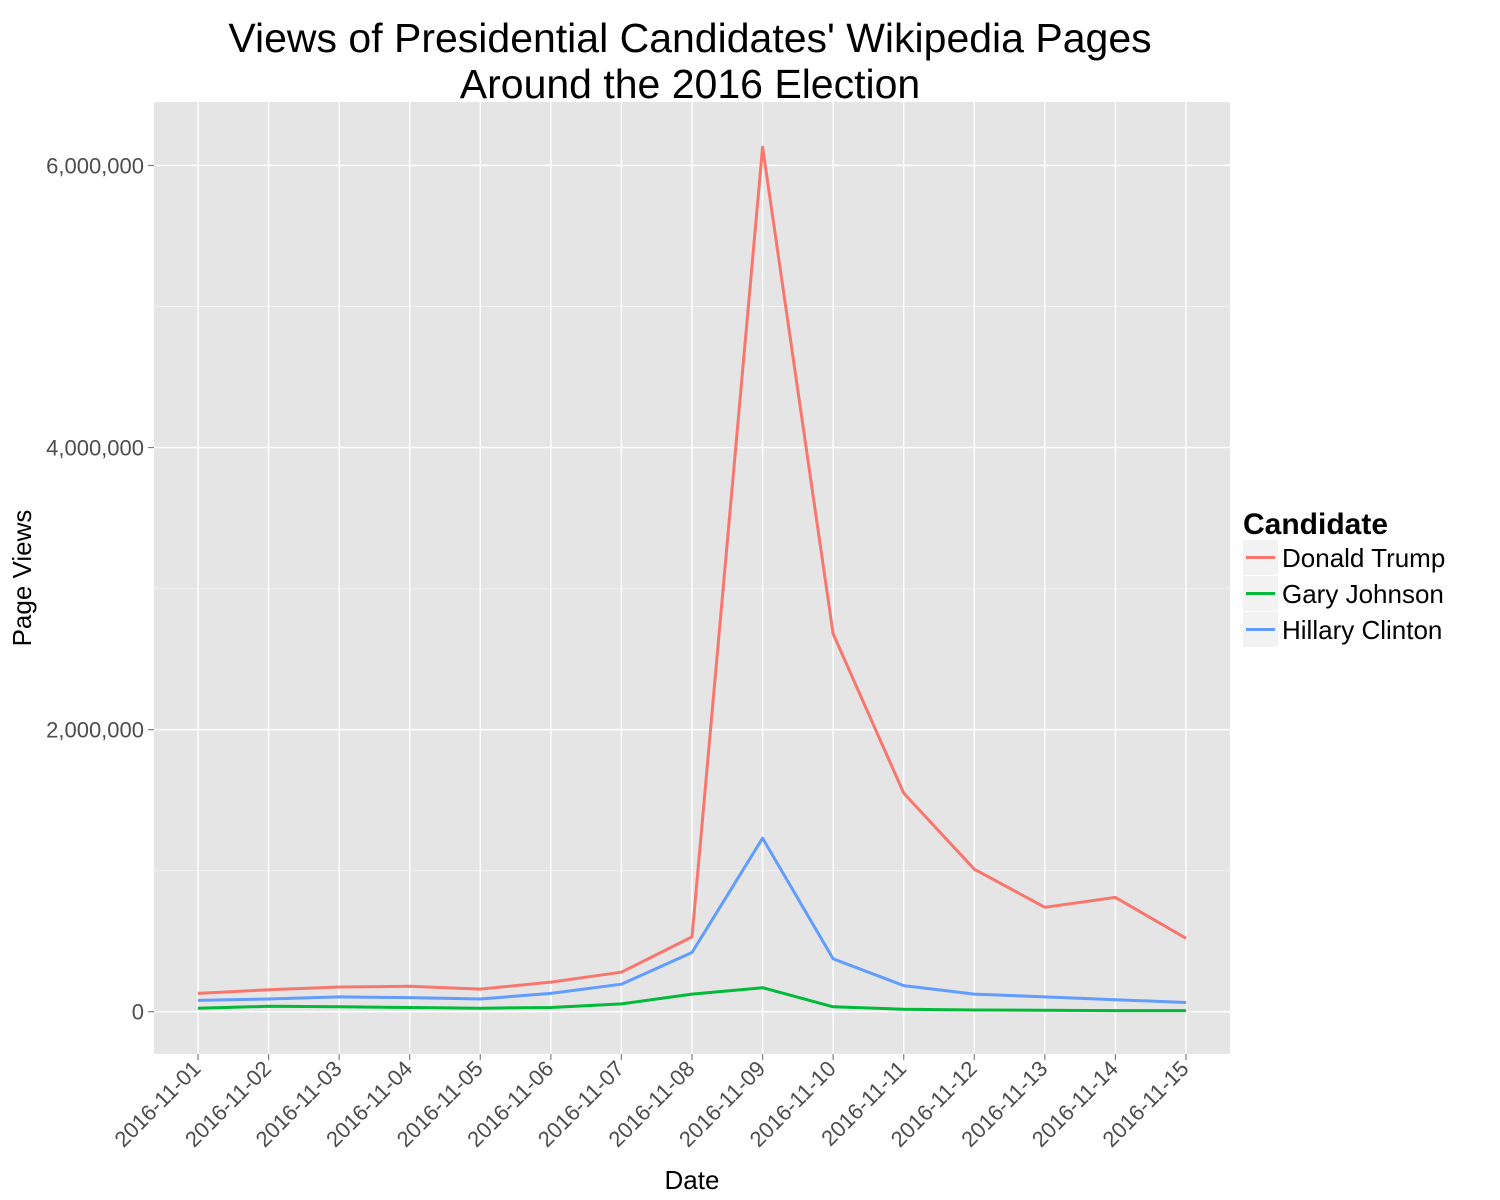  Describe the element at coordinates (692, 920) in the screenshot. I see `series-line-hillary-clinton` at that location.